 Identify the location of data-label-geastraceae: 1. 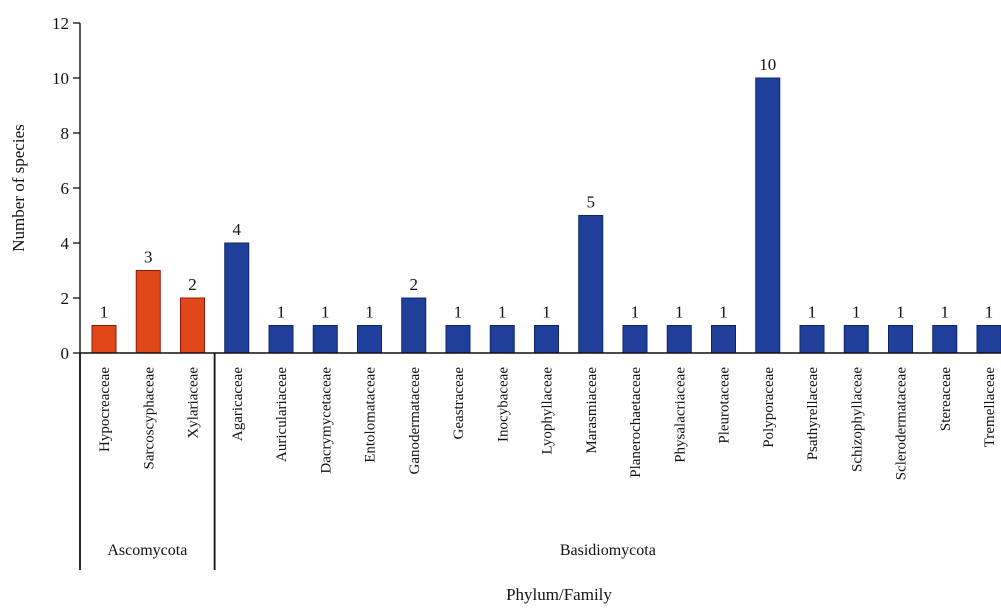
(458, 312).